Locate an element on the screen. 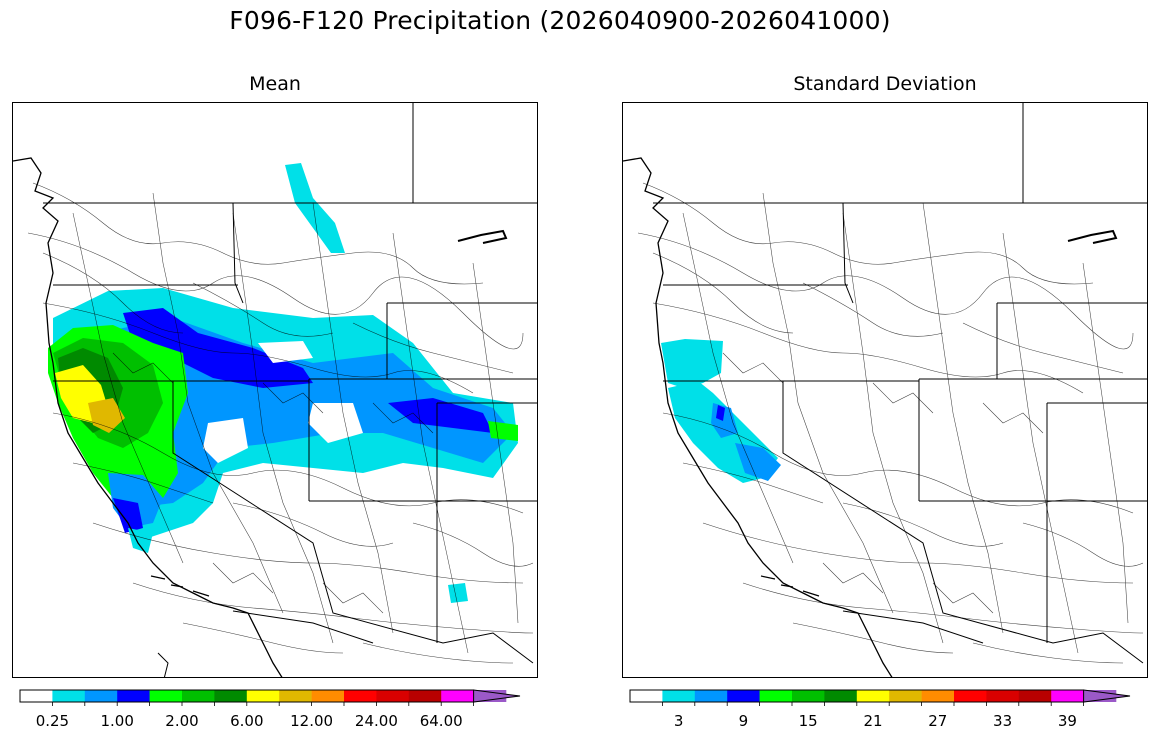  sd-colorbar-tick-label: 27 is located at coordinates (937, 721).